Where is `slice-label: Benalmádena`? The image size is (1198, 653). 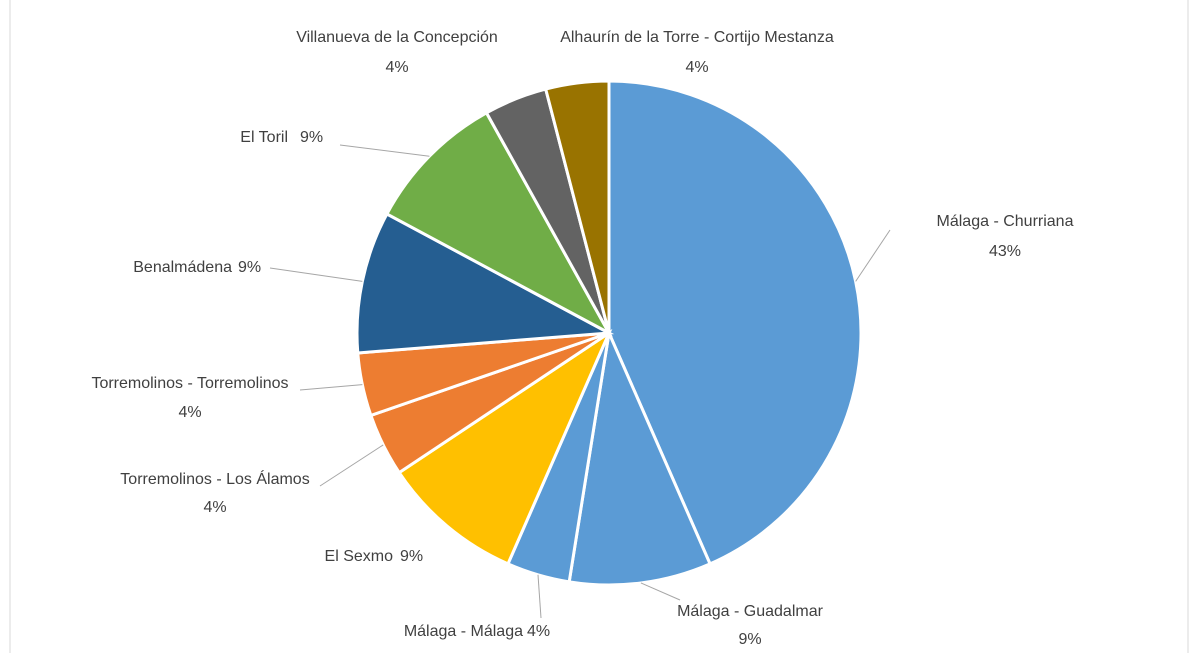 slice-label: Benalmádena is located at coordinates (182, 267).